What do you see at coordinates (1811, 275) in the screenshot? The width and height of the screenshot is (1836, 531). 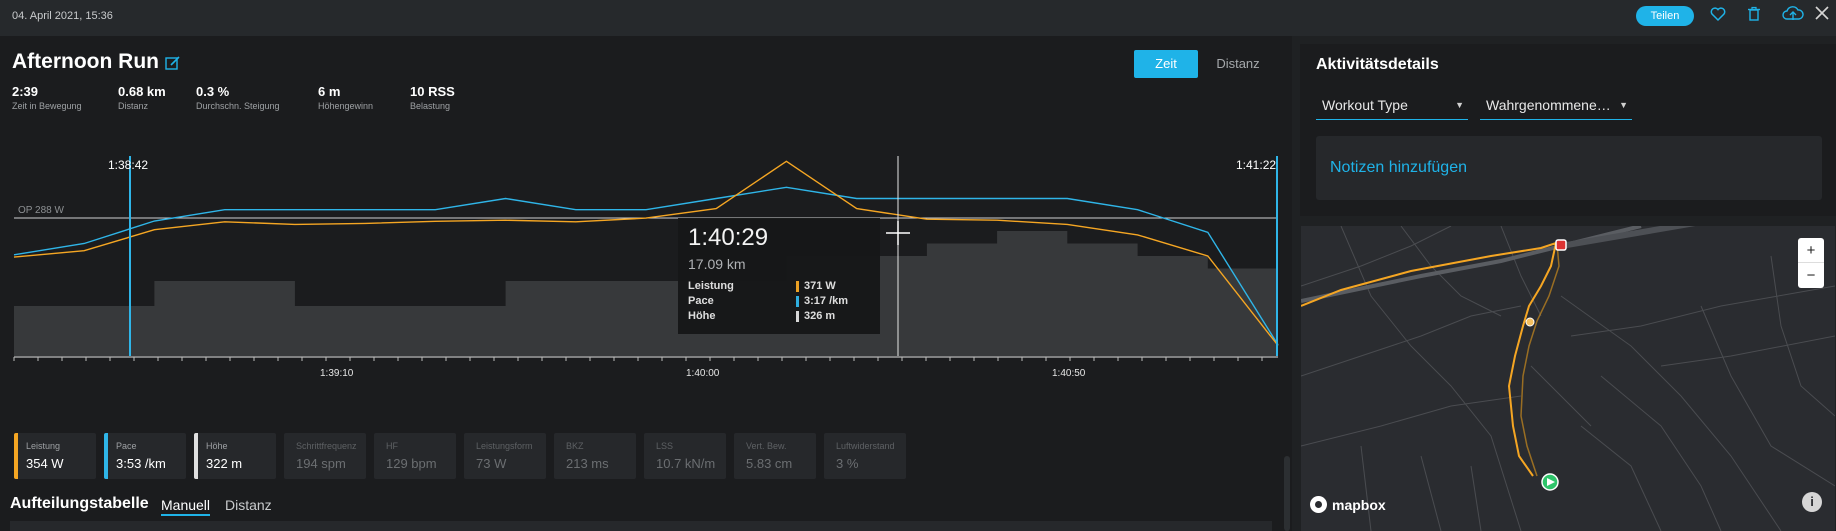 I see `zoom-out-button: −` at bounding box center [1811, 275].